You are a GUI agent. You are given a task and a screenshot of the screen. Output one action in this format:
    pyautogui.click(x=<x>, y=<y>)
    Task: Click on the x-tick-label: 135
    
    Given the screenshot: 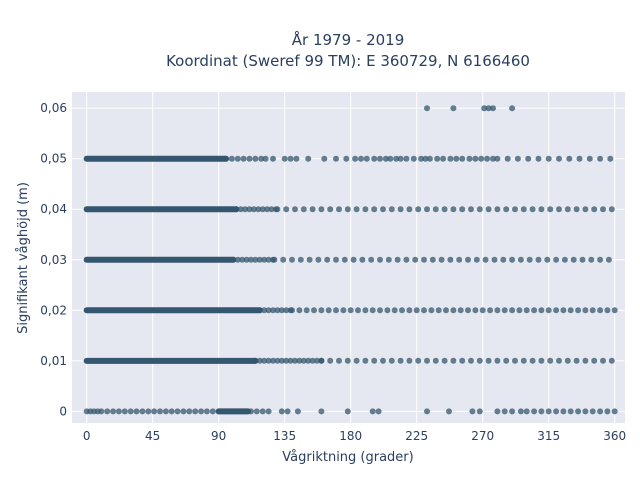 What is the action you would take?
    pyautogui.click(x=284, y=436)
    